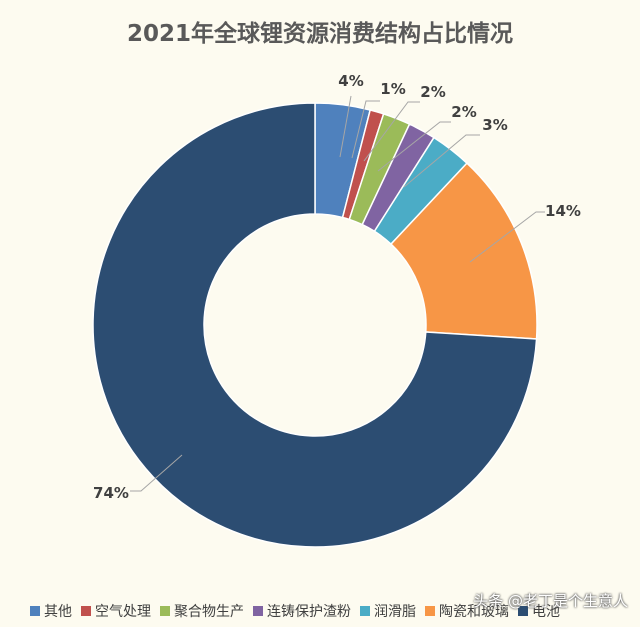  I want to click on data-label-5: 3%, so click(494, 125).